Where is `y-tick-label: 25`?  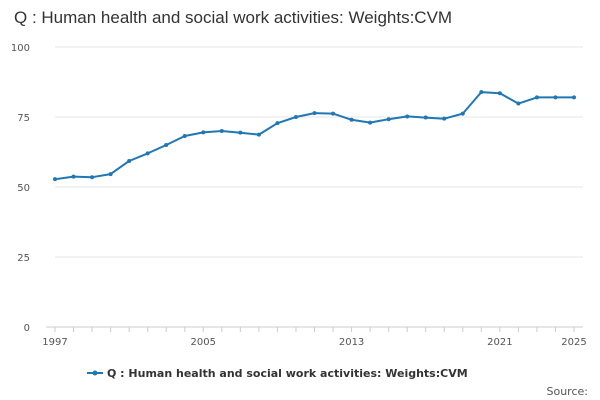
y-tick-label: 25 is located at coordinates (23, 258).